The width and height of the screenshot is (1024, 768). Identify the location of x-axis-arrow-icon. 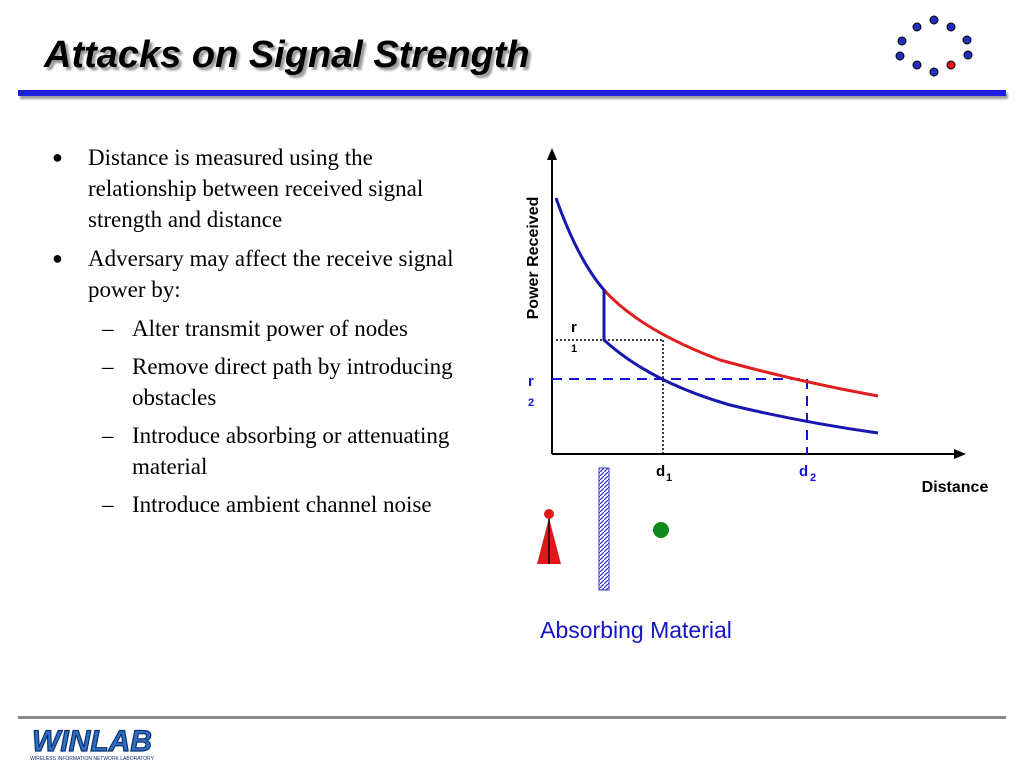
(960, 454).